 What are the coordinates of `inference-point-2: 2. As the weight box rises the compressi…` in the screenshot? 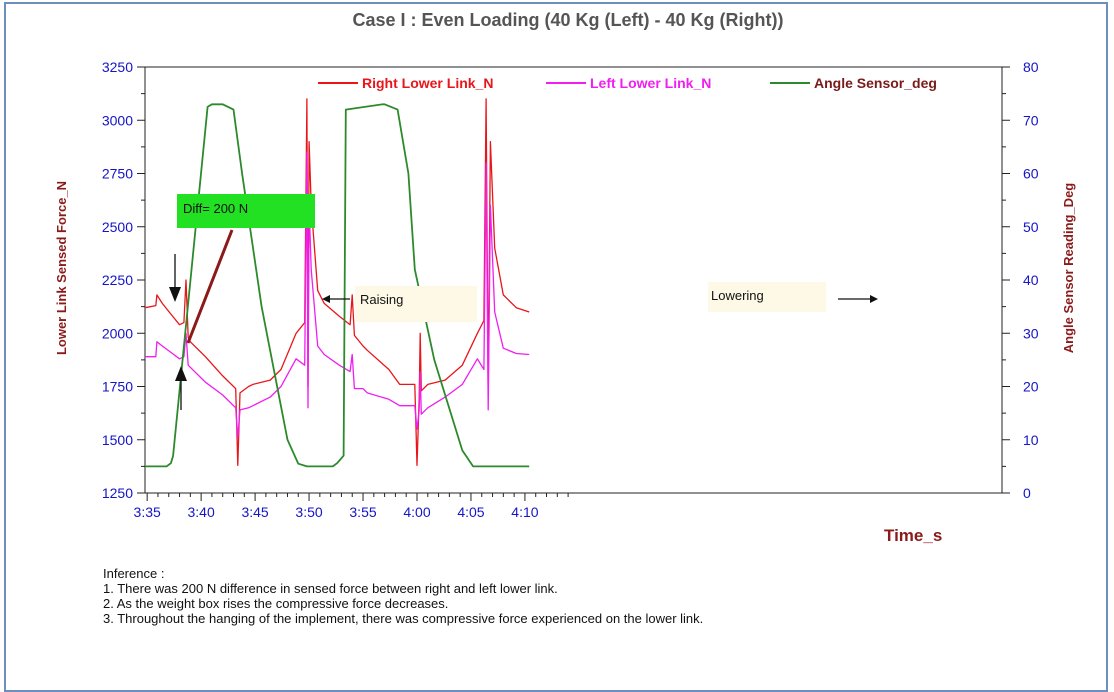 It's located at (276, 603).